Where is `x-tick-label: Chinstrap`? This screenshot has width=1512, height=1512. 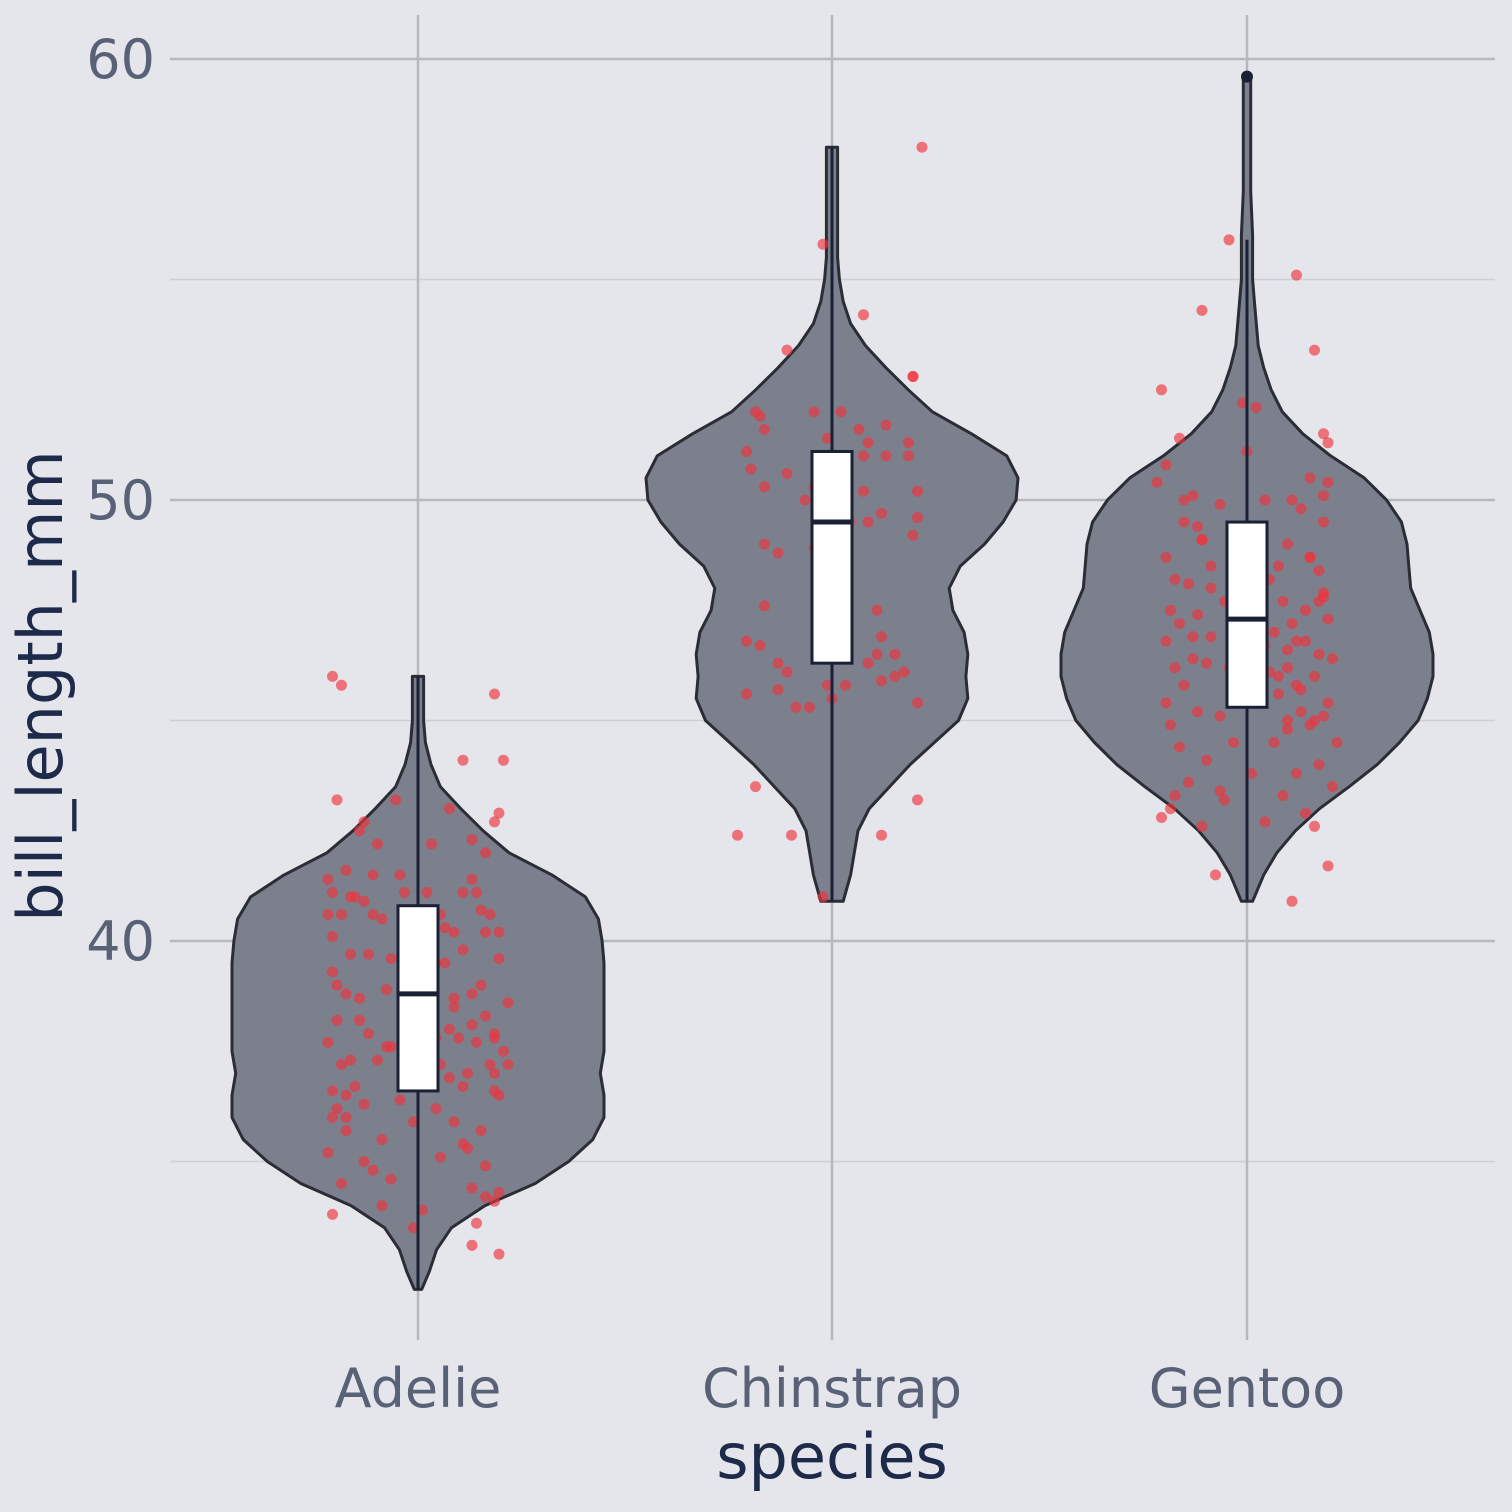
x-tick-label: Chinstrap is located at coordinates (832, 1388).